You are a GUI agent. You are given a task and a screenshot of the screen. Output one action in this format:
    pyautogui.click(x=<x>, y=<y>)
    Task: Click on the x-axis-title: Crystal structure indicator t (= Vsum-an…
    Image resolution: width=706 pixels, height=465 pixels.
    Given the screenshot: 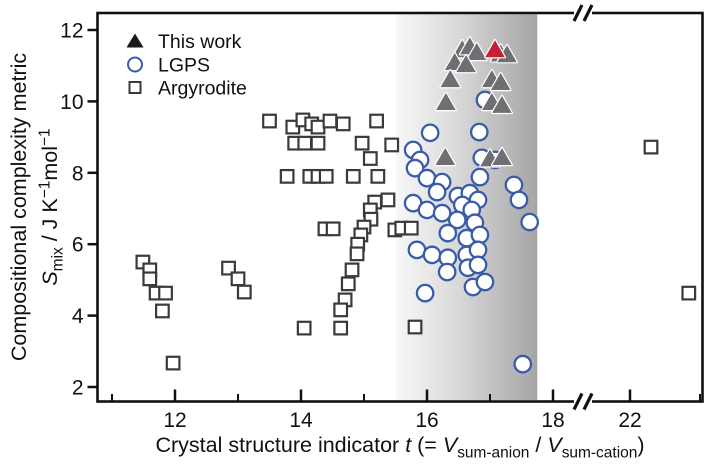 What is the action you would take?
    pyautogui.click(x=399, y=447)
    